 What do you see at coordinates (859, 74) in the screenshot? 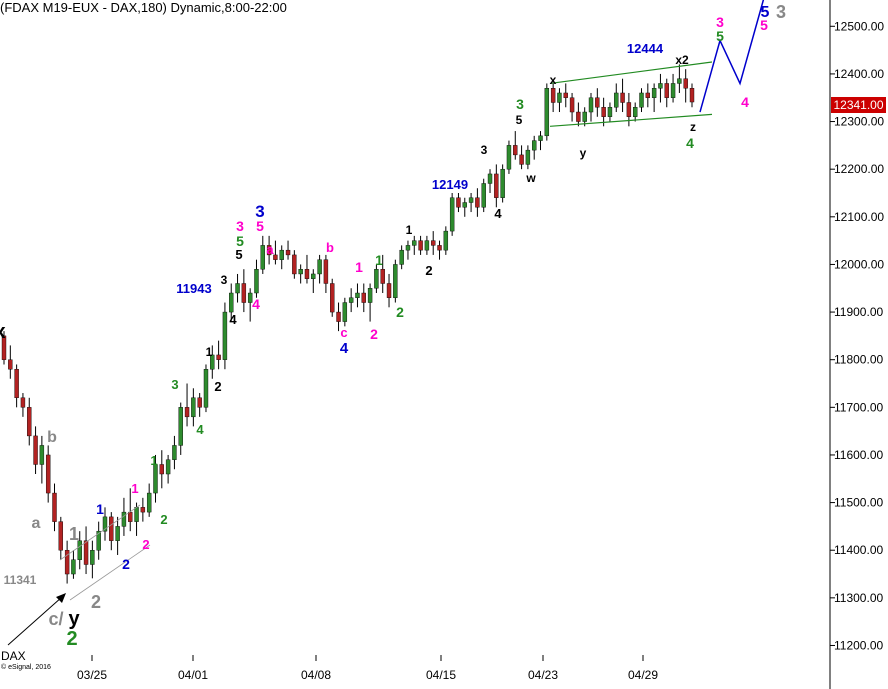
I see `y-tick-label: 12400.00` at bounding box center [859, 74].